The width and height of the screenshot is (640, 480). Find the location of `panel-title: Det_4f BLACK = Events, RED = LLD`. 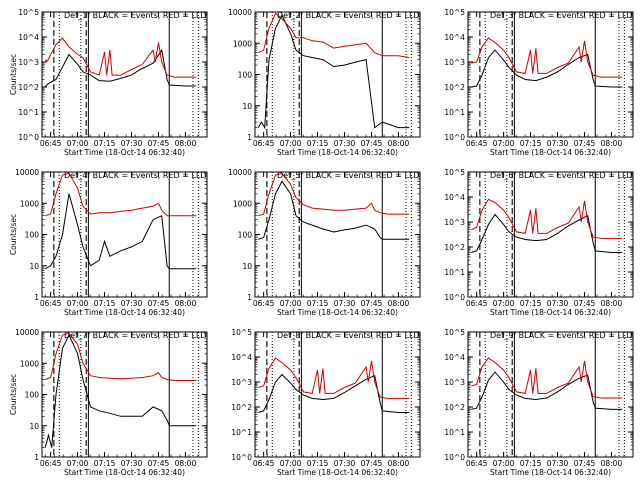

panel-title: Det_4f BLACK = Events, RED = LLD is located at coordinates (135, 175).